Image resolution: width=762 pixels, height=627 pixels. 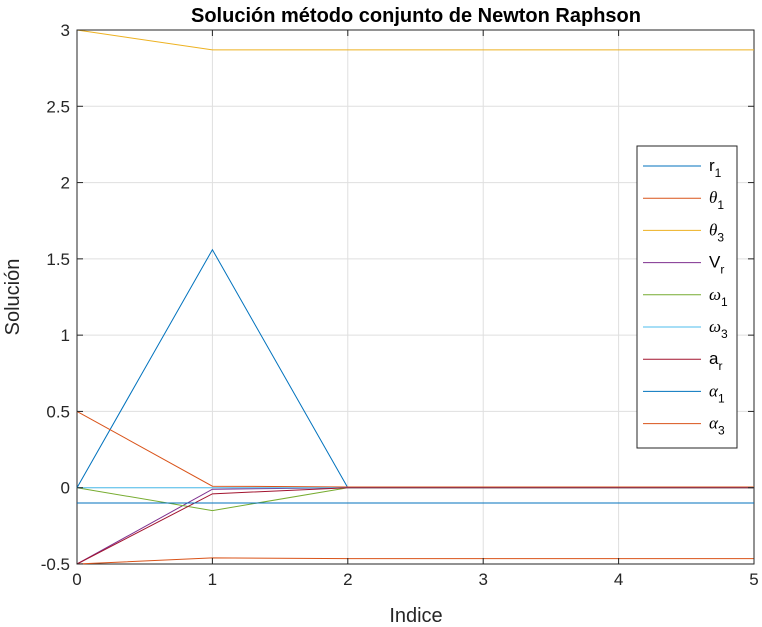 What do you see at coordinates (13, 297) in the screenshot?
I see `y-axis-label: Solución` at bounding box center [13, 297].